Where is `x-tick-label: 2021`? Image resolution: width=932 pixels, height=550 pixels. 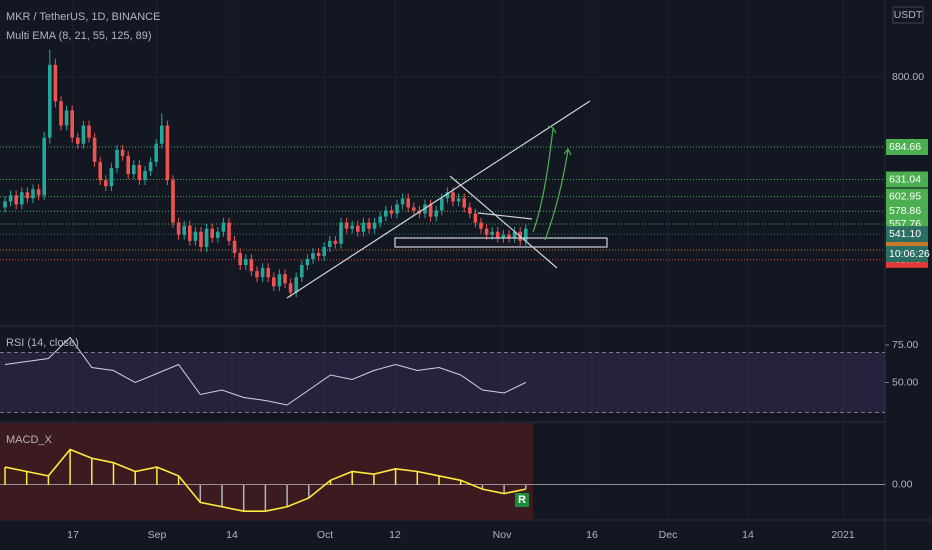 x-tick-label: 2021 is located at coordinates (843, 535).